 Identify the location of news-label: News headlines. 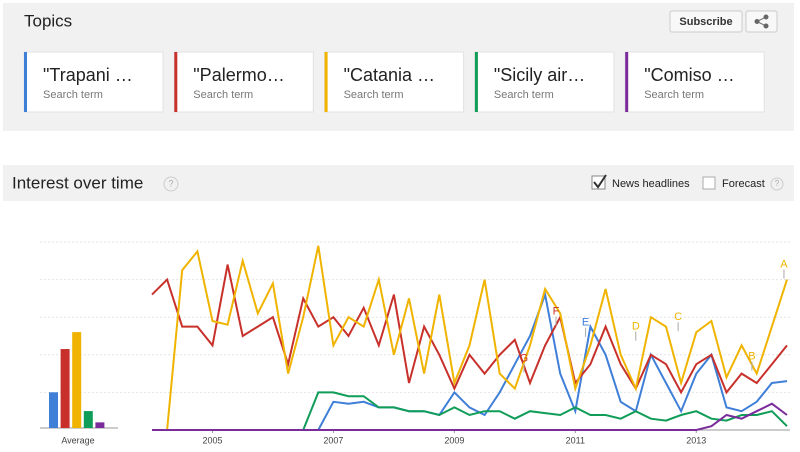
(651, 184).